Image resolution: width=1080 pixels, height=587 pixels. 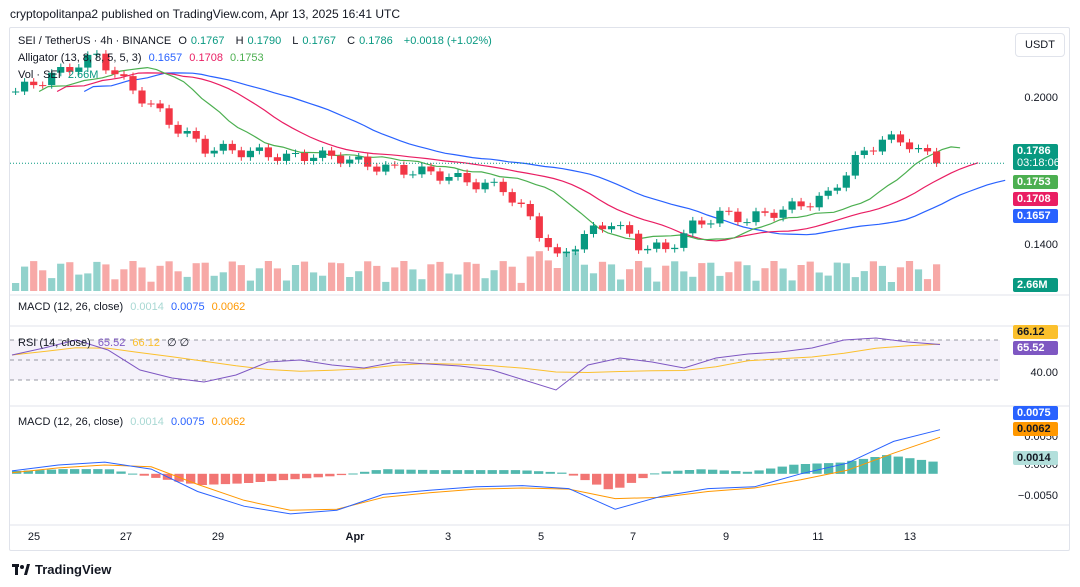 What do you see at coordinates (105, 342) in the screenshot?
I see `rsi-legend: RSI (14, close) 65.52 66.12 ∅ ∅` at bounding box center [105, 342].